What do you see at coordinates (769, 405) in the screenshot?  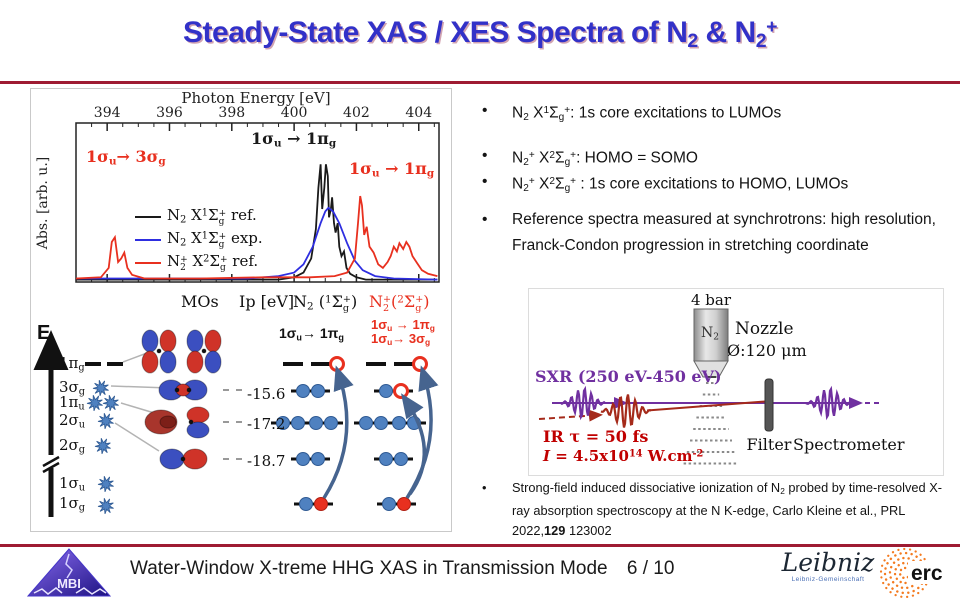 I see `filter-element` at bounding box center [769, 405].